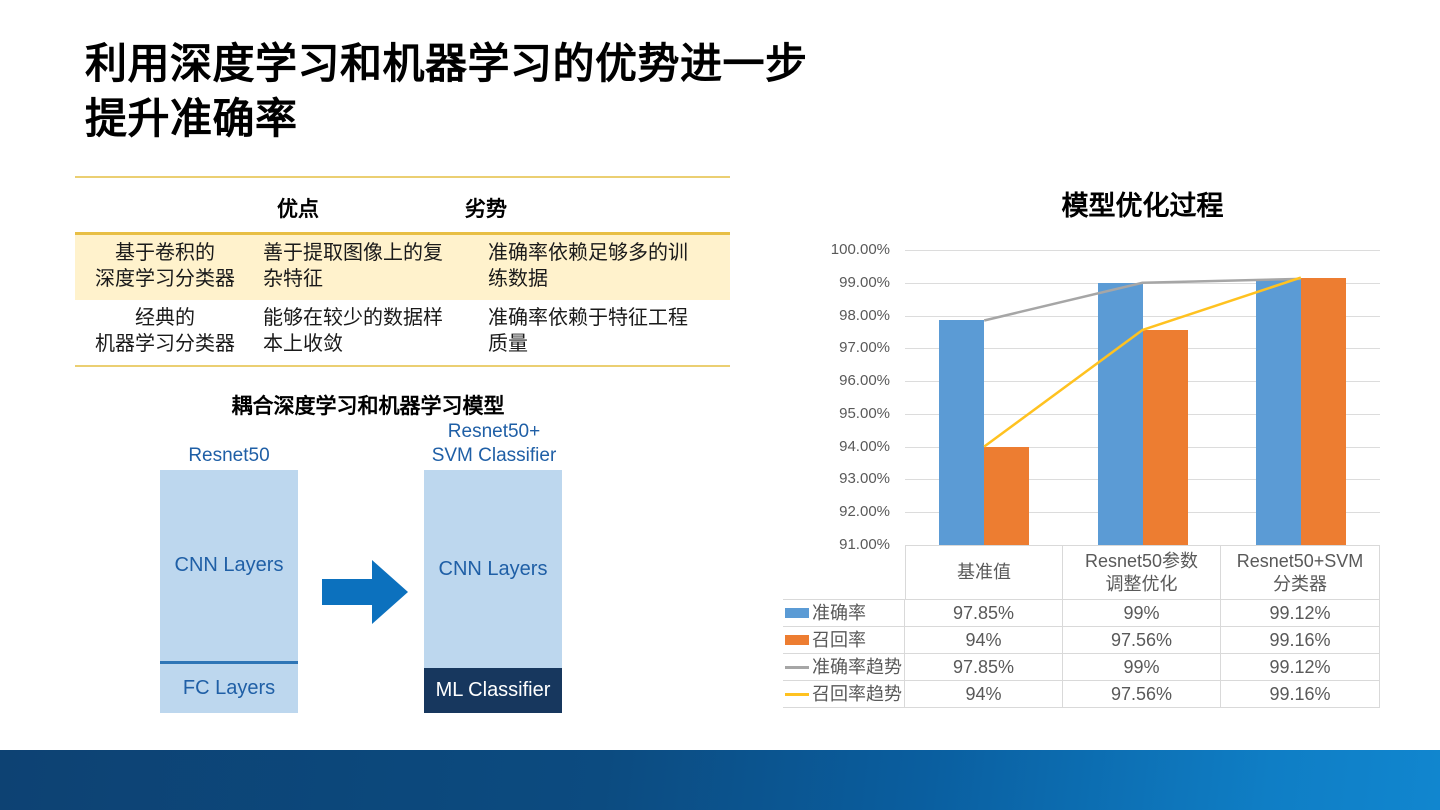 The width and height of the screenshot is (1440, 810). What do you see at coordinates (984, 640) in the screenshot?
I see `recall-value-0: 94%` at bounding box center [984, 640].